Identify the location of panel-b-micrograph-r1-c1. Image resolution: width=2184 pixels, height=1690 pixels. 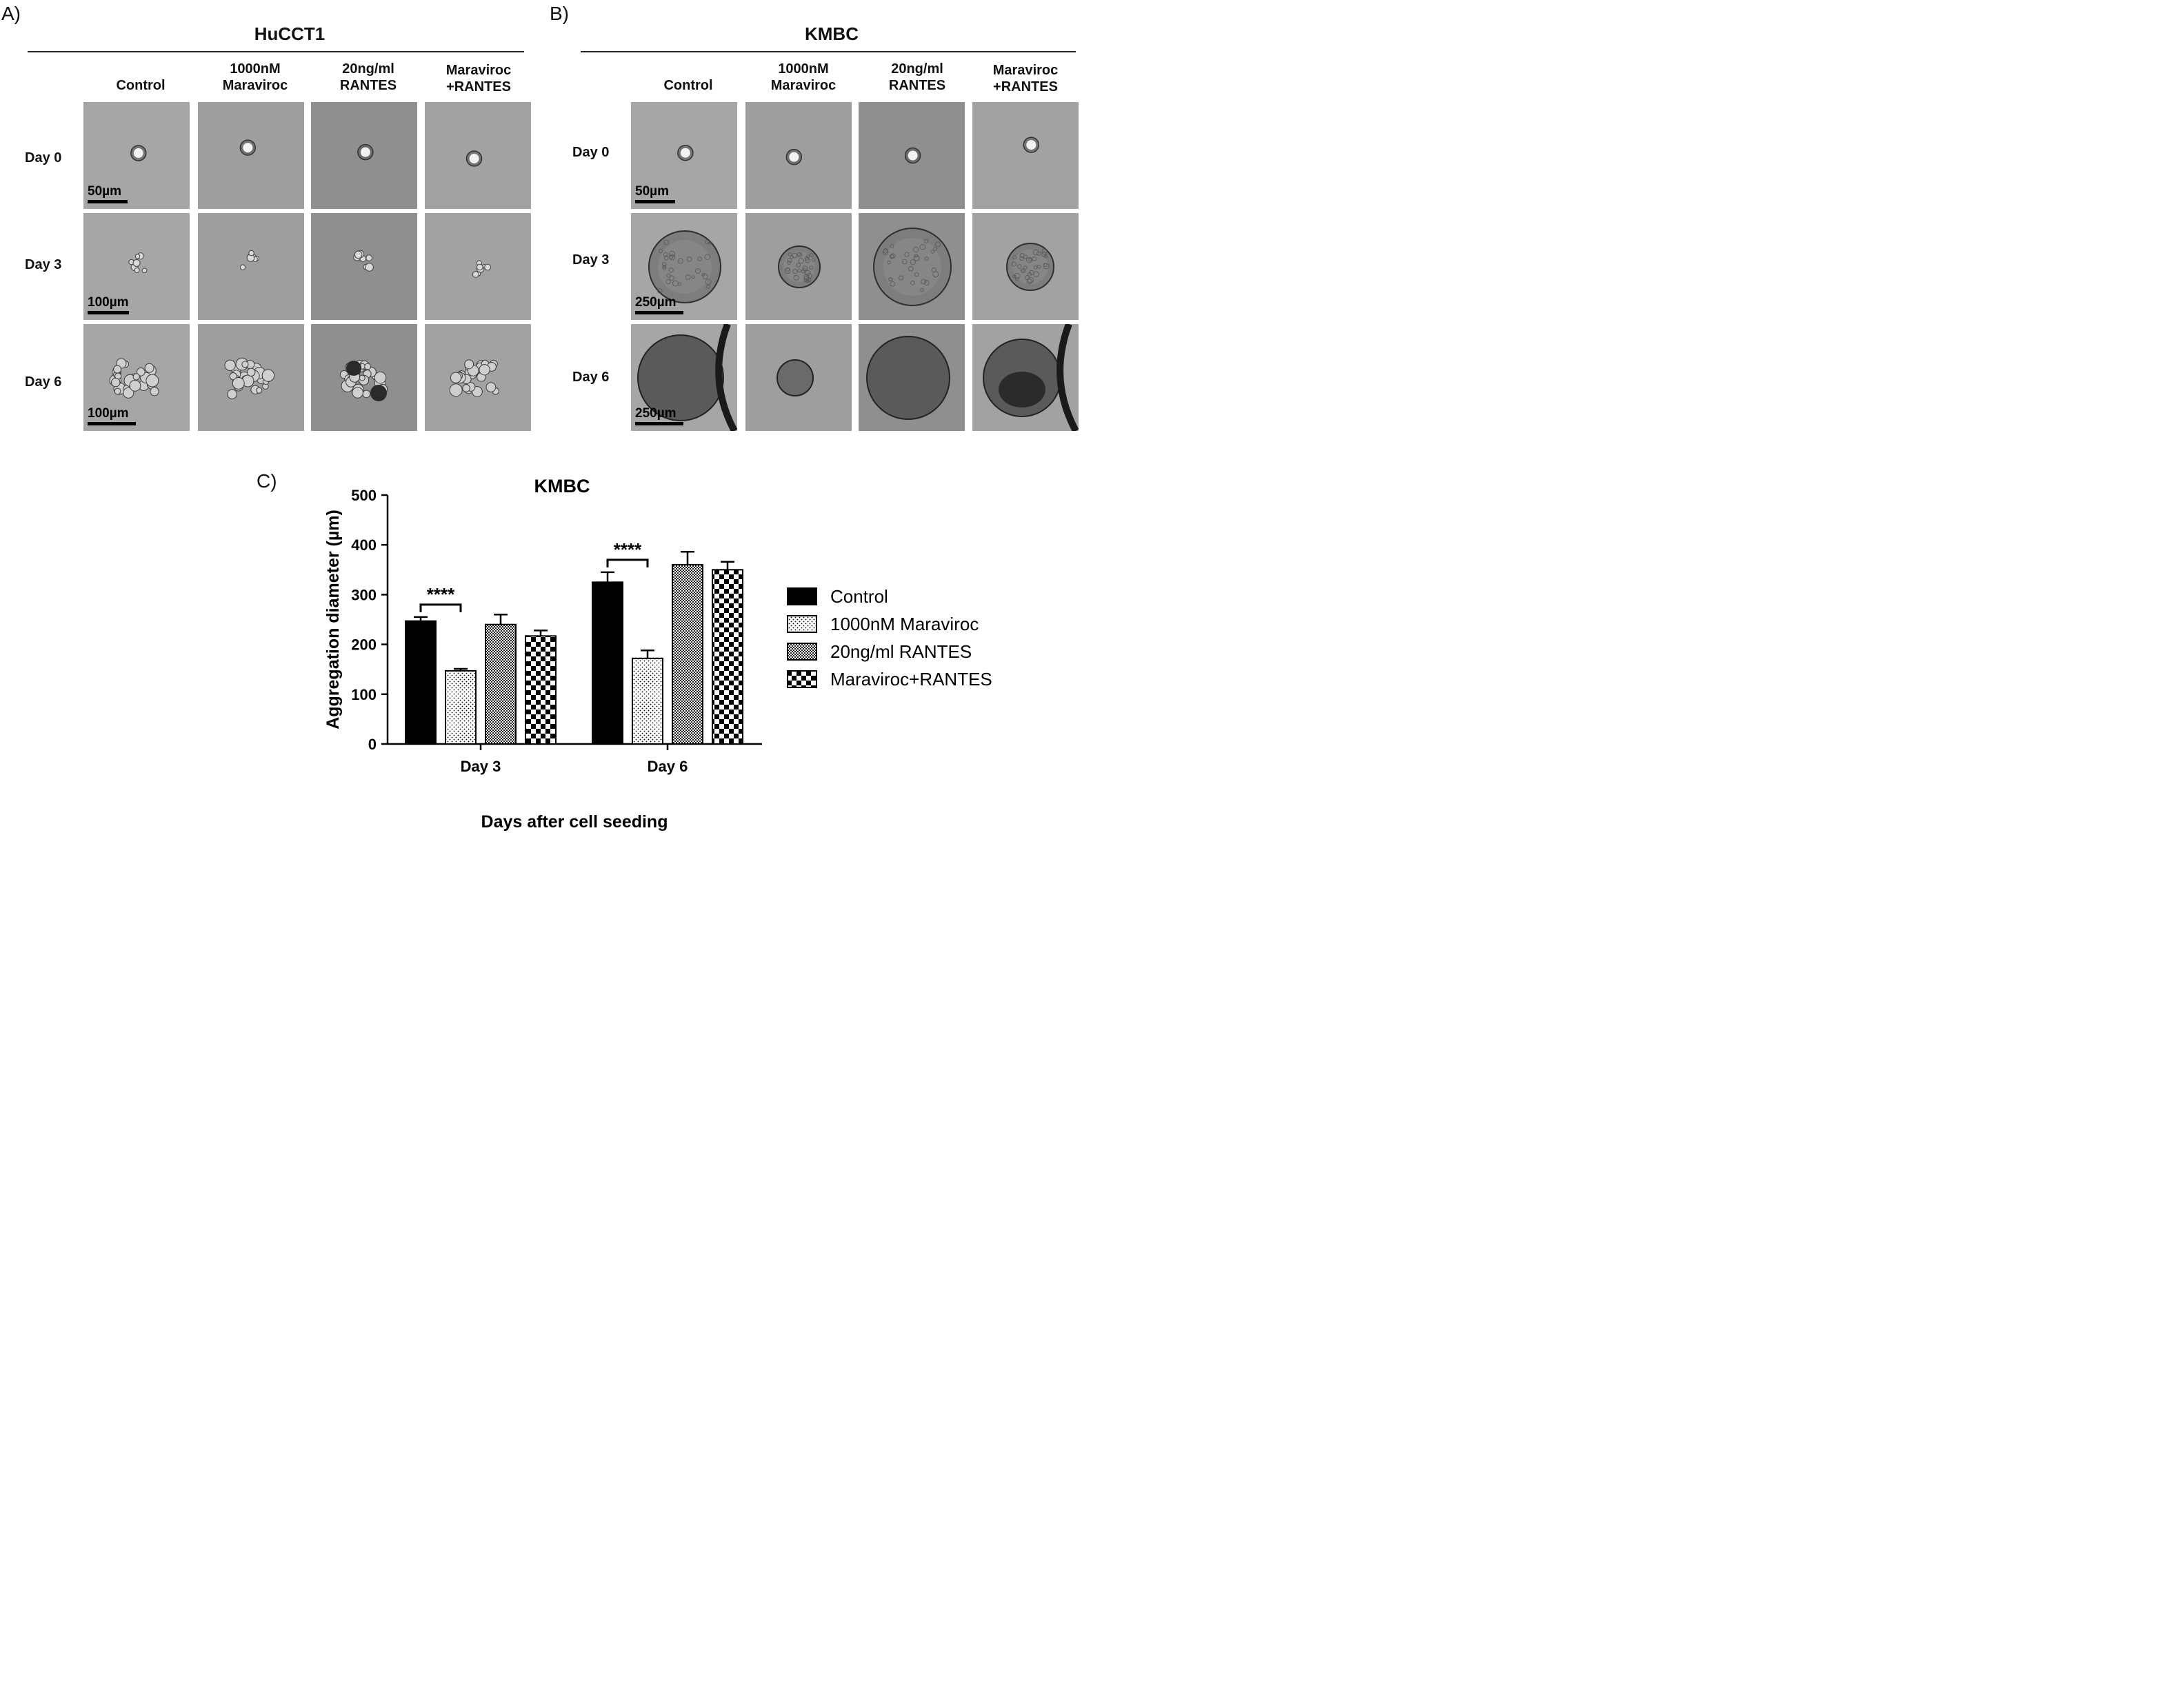
(798, 266).